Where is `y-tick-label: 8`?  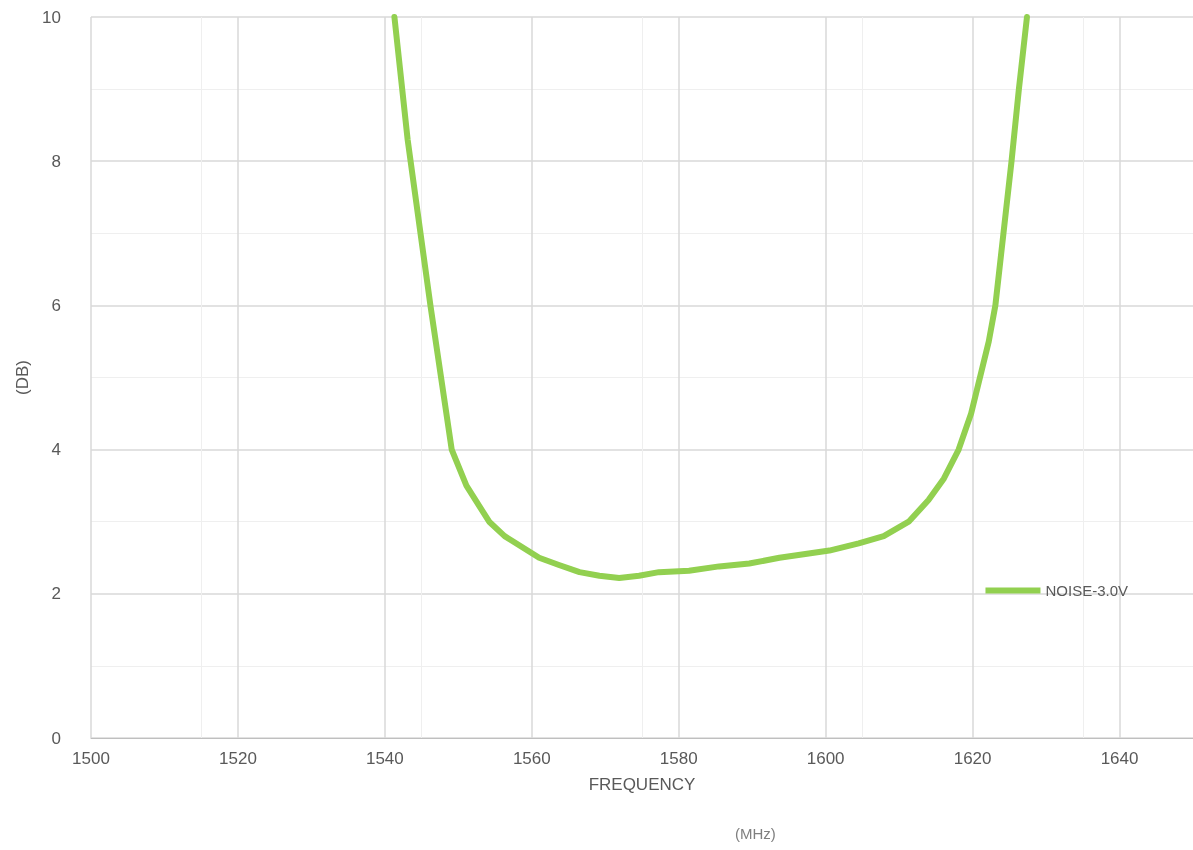 y-tick-label: 8 is located at coordinates (56, 161).